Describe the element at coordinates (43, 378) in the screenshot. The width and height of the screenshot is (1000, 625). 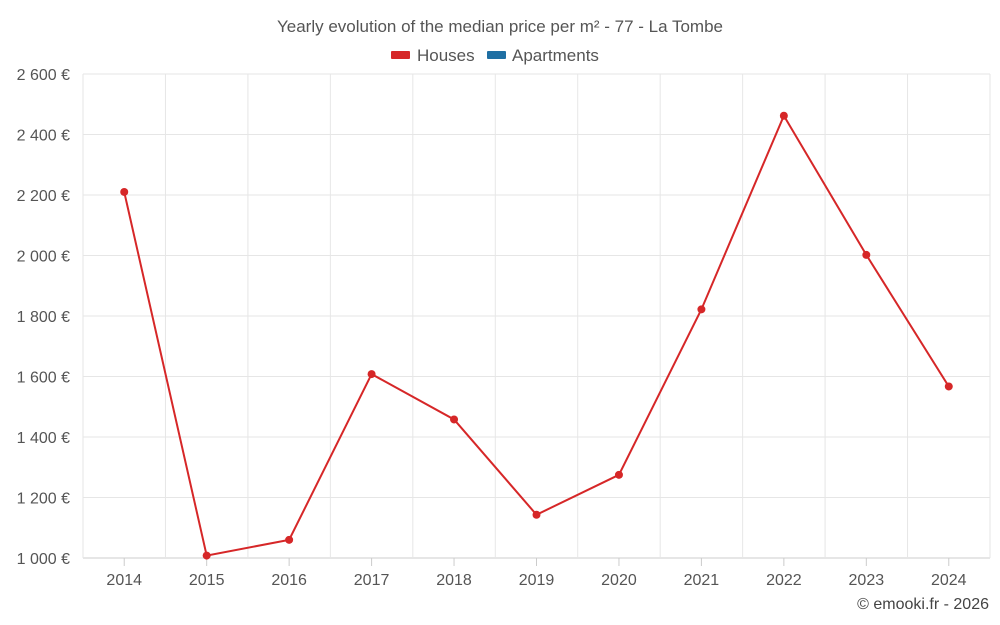
I see `y-tick-label: 1 600 €` at that location.